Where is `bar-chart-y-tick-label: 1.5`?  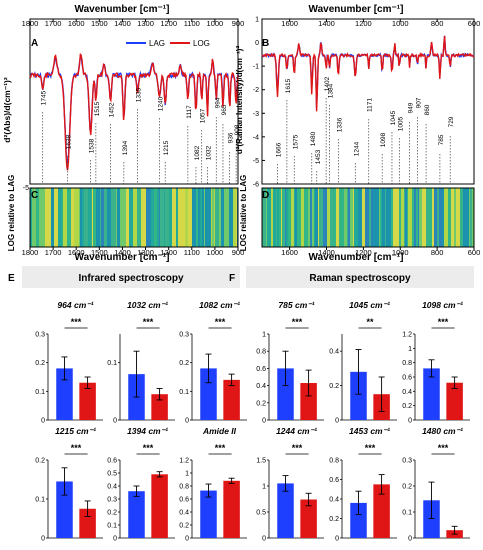 bar-chart-y-tick-label: 1.5 is located at coordinates (261, 461).